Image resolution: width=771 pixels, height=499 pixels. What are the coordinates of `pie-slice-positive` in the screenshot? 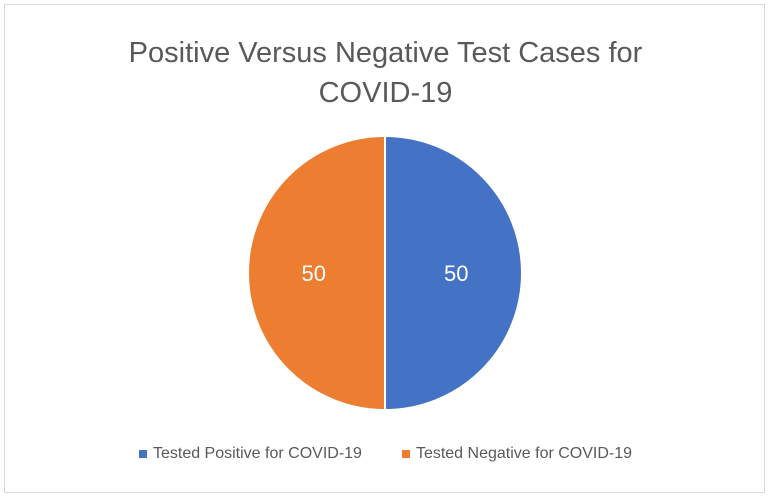 It's located at (453, 273).